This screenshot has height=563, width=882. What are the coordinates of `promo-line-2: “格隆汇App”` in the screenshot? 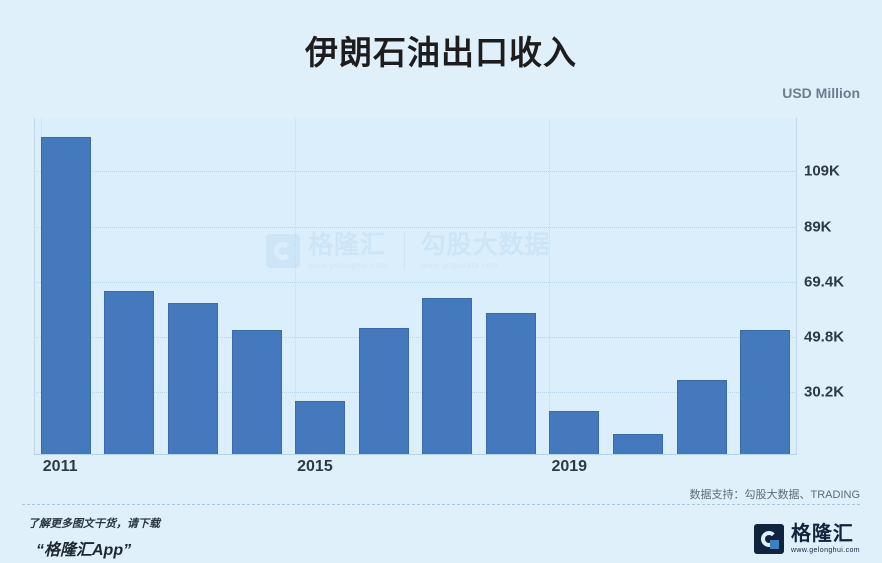 It's located at (84, 550).